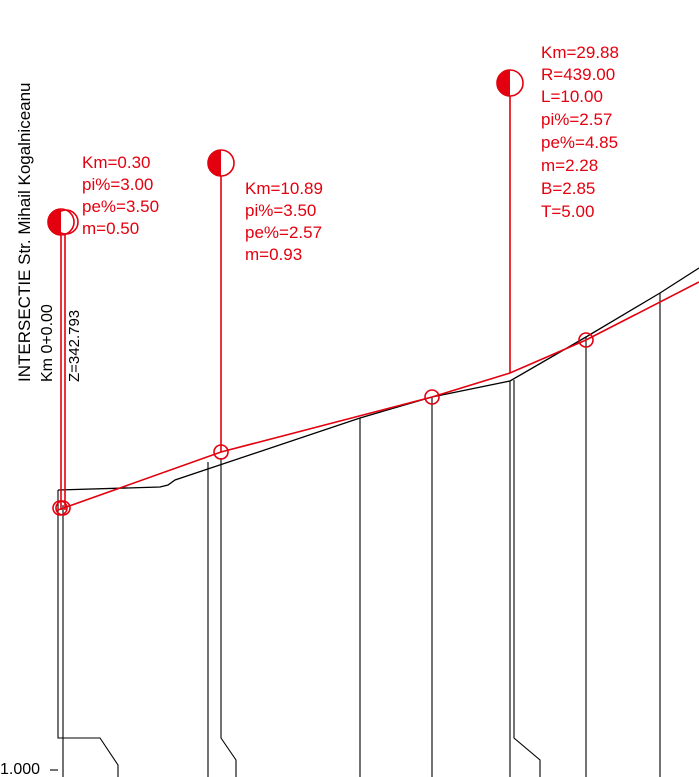  What do you see at coordinates (120, 206) in the screenshot?
I see `annotation-line: pe%=3.50` at bounding box center [120, 206].